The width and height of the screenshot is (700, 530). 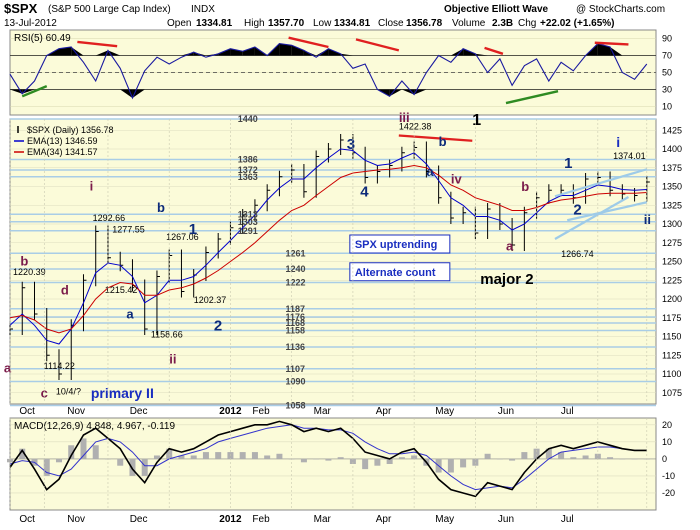 What do you see at coordinates (323, 519) in the screenshot?
I see `month-label: Mar` at bounding box center [323, 519].